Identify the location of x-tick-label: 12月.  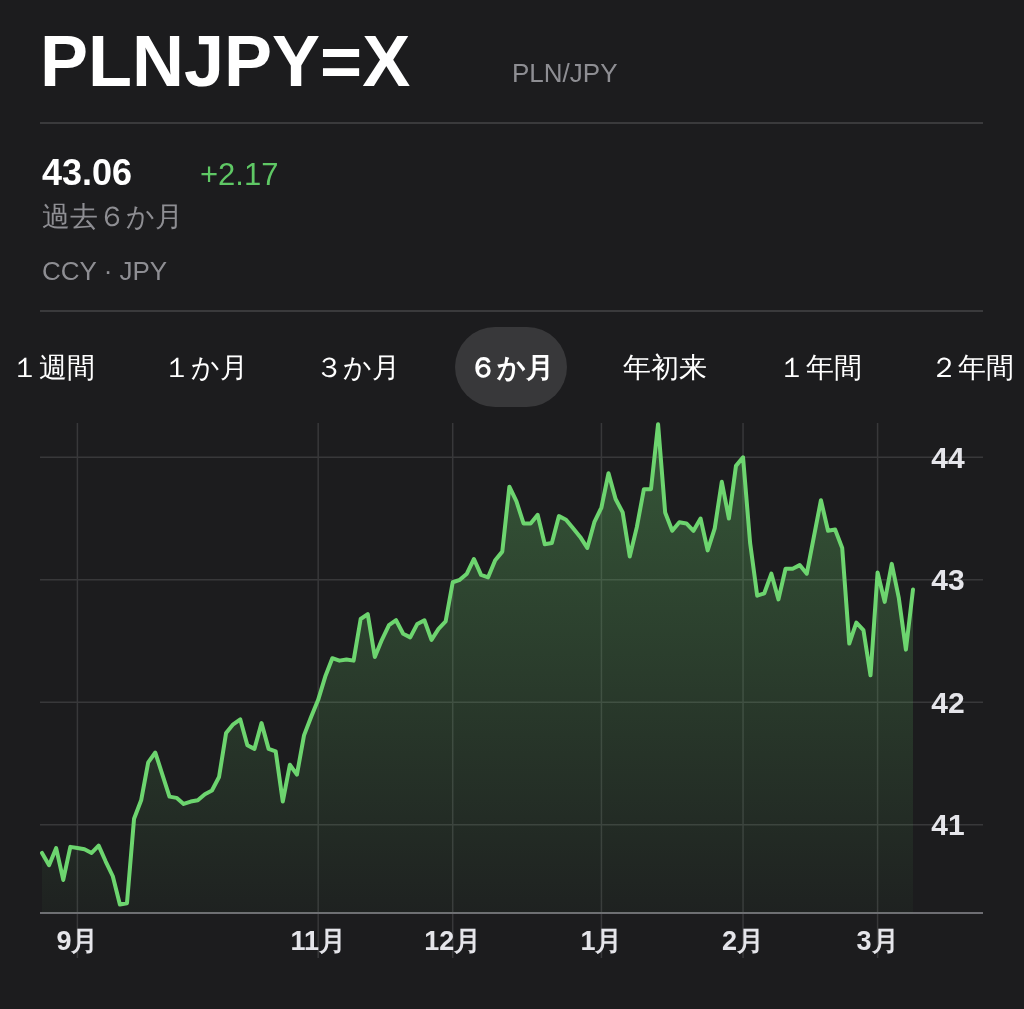
(453, 941).